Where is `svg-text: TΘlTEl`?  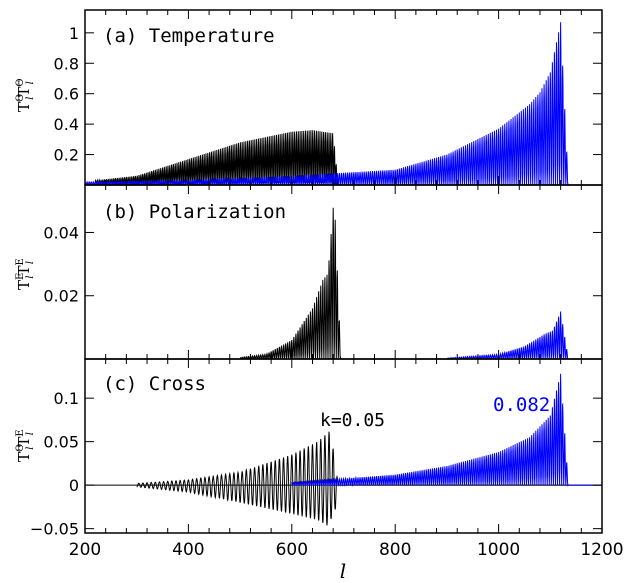
svg-text: TΘlTEl is located at coordinates (25, 445).